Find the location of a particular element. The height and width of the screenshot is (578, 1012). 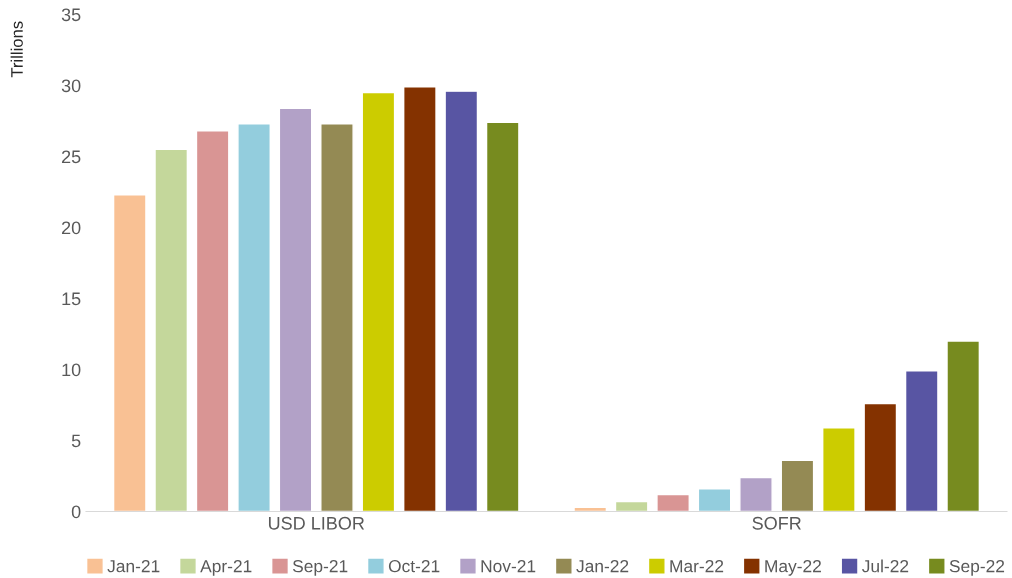

legend-label: Jul-22 is located at coordinates (885, 566).